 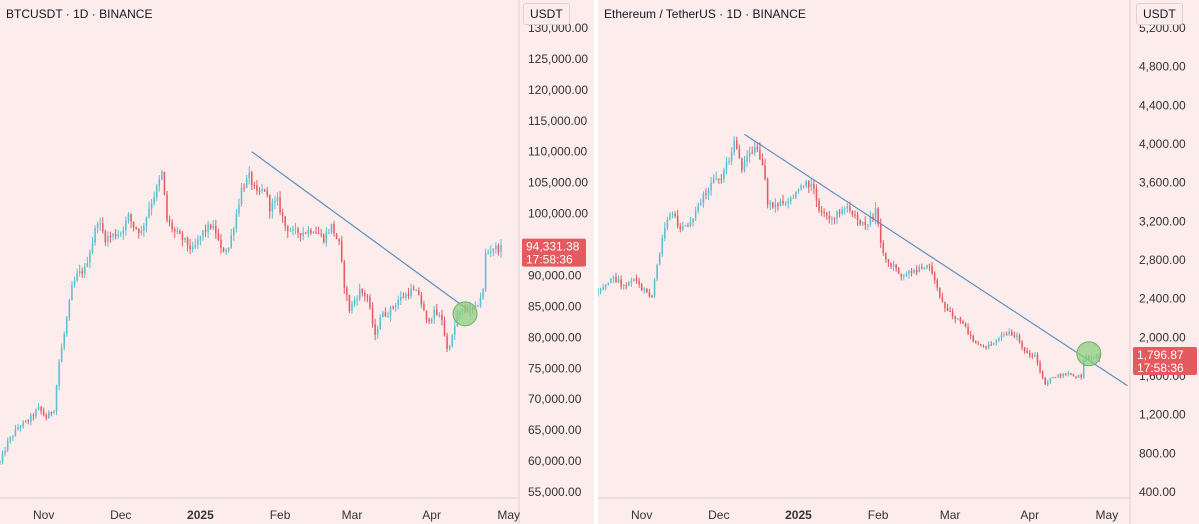 I want to click on btc-y-tick-label: 100,000.00, so click(x=558, y=214).